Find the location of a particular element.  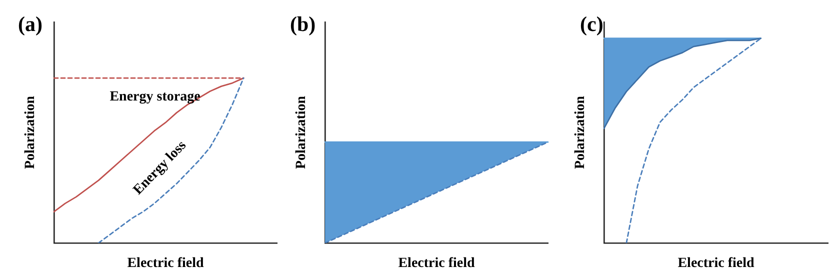

chart-title: (a) is located at coordinates (30, 24).